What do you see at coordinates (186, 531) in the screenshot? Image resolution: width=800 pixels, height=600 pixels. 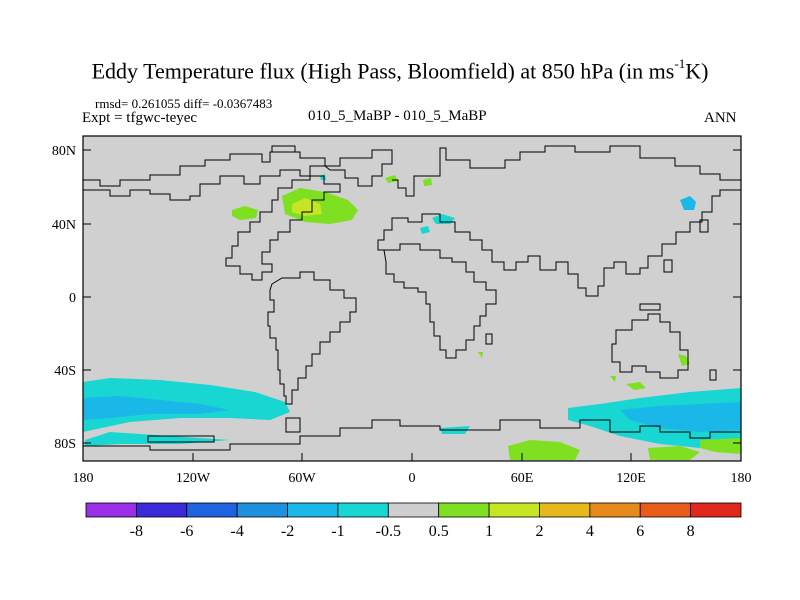 I see `colorbar-label: -6` at bounding box center [186, 531].